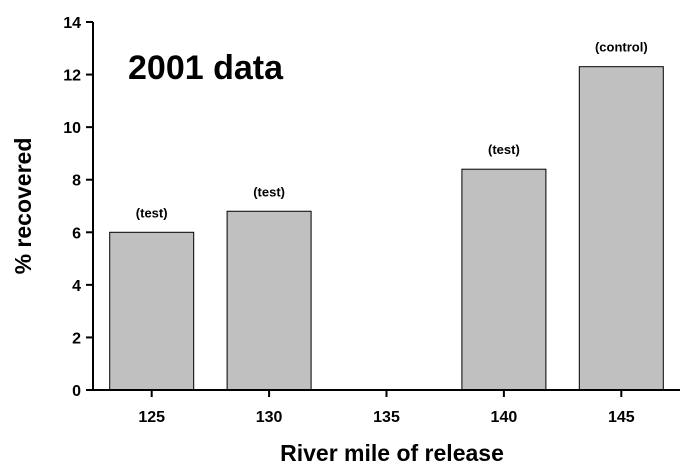 The width and height of the screenshot is (682, 473). Describe the element at coordinates (152, 212) in the screenshot. I see `bar-annotation-125: (test)` at that location.